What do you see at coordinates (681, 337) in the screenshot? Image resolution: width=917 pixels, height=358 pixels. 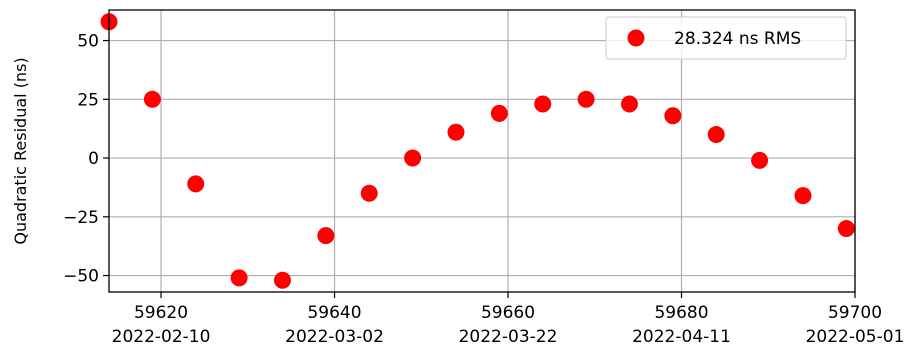 I see `x-tick-date-label: 2022-04-11` at bounding box center [681, 337].